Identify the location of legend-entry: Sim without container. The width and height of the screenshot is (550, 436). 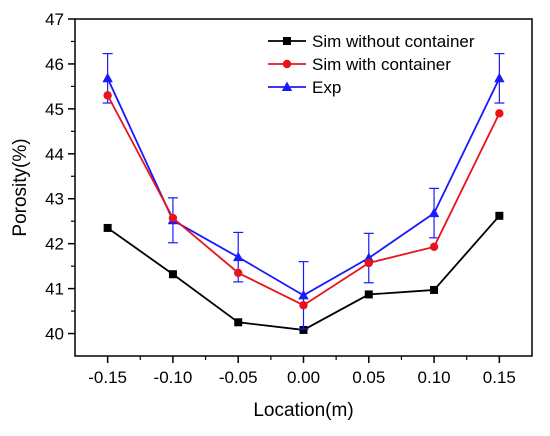
(371, 41).